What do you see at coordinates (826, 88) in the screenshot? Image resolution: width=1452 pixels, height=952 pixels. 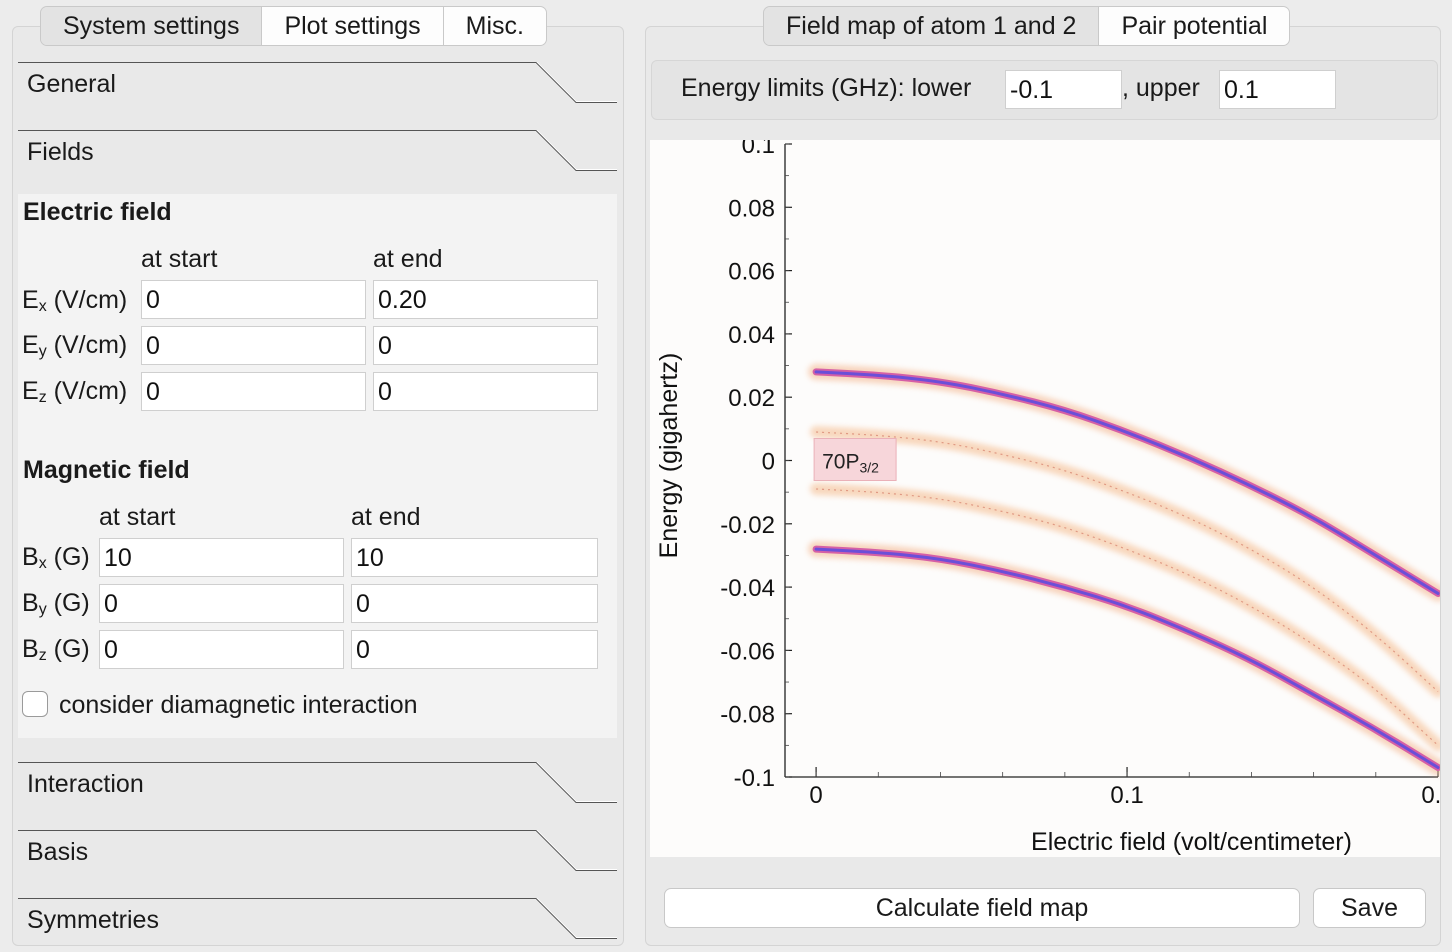 I see `energy-limits-label: Energy limits (GHz): lower` at bounding box center [826, 88].